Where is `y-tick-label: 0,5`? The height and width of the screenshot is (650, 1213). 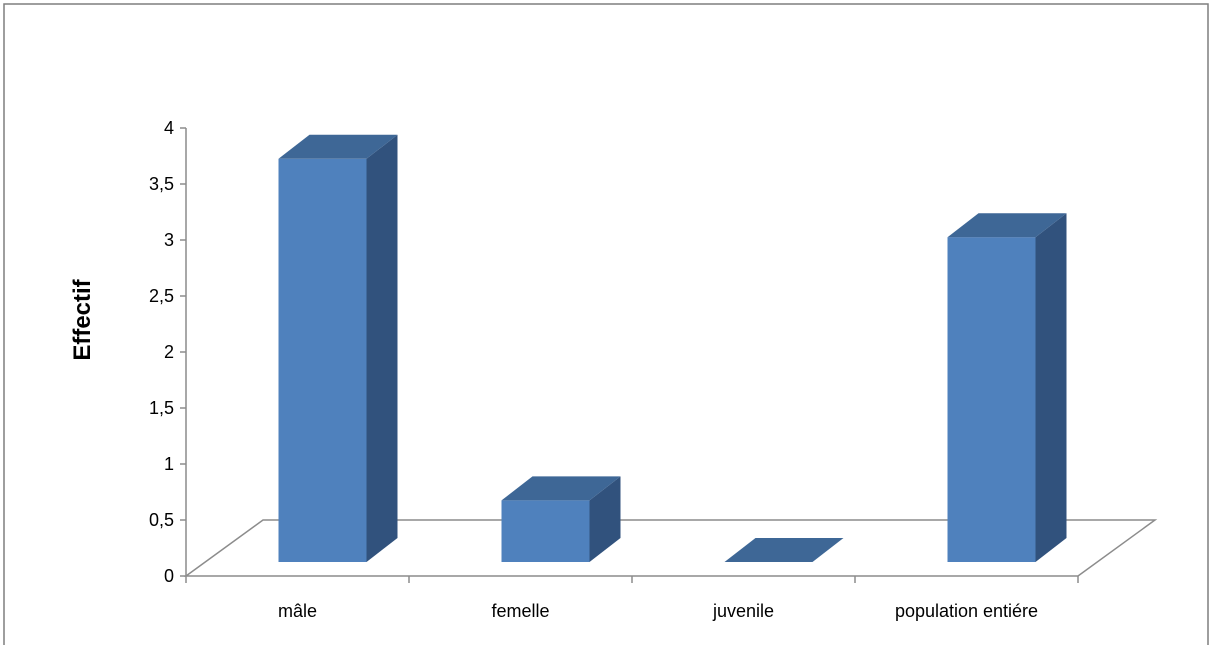 y-tick-label: 0,5 is located at coordinates (161, 520).